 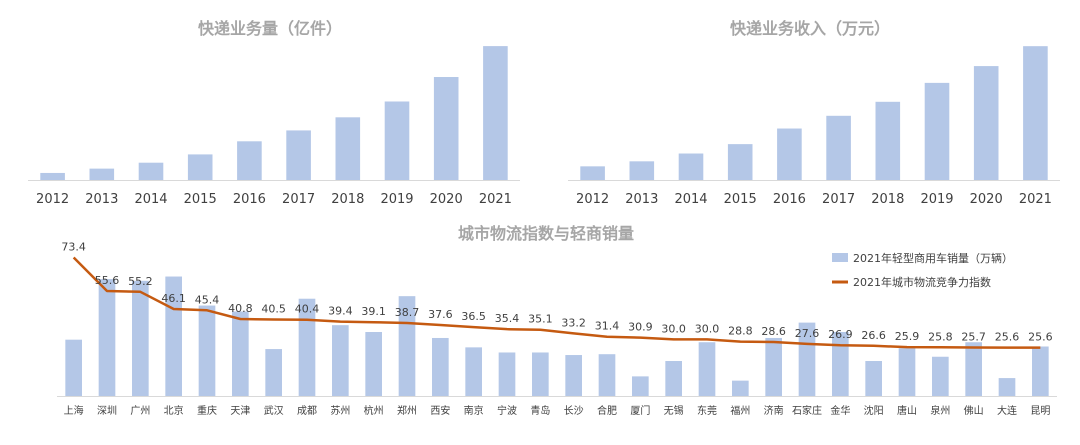 What do you see at coordinates (150, 199) in the screenshot?
I see `x-tick-label: 2014` at bounding box center [150, 199].